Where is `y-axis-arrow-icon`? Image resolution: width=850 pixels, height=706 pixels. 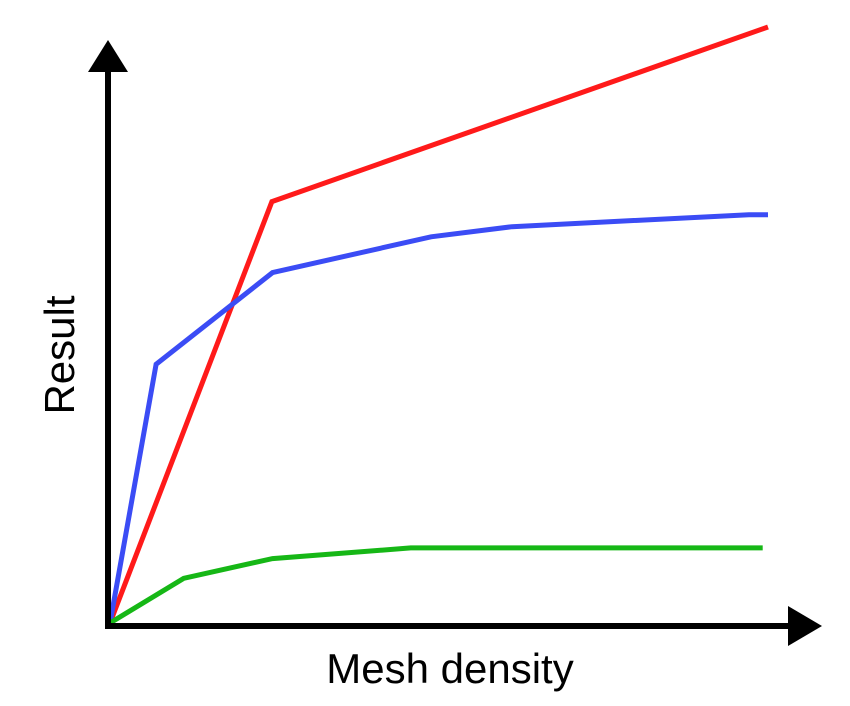
y-axis-arrow-icon is located at coordinates (108, 56).